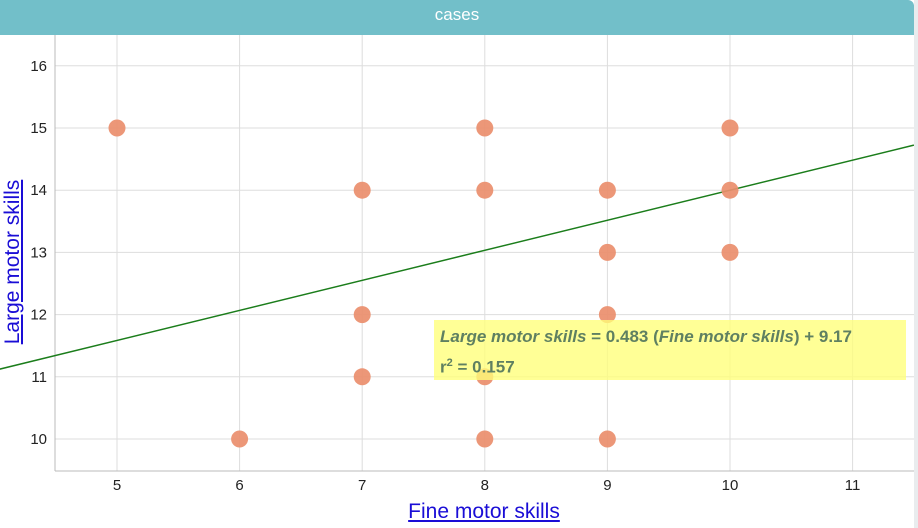 This screenshot has height=528, width=918. Describe the element at coordinates (38, 252) in the screenshot. I see `y-tick-label: 13` at that location.